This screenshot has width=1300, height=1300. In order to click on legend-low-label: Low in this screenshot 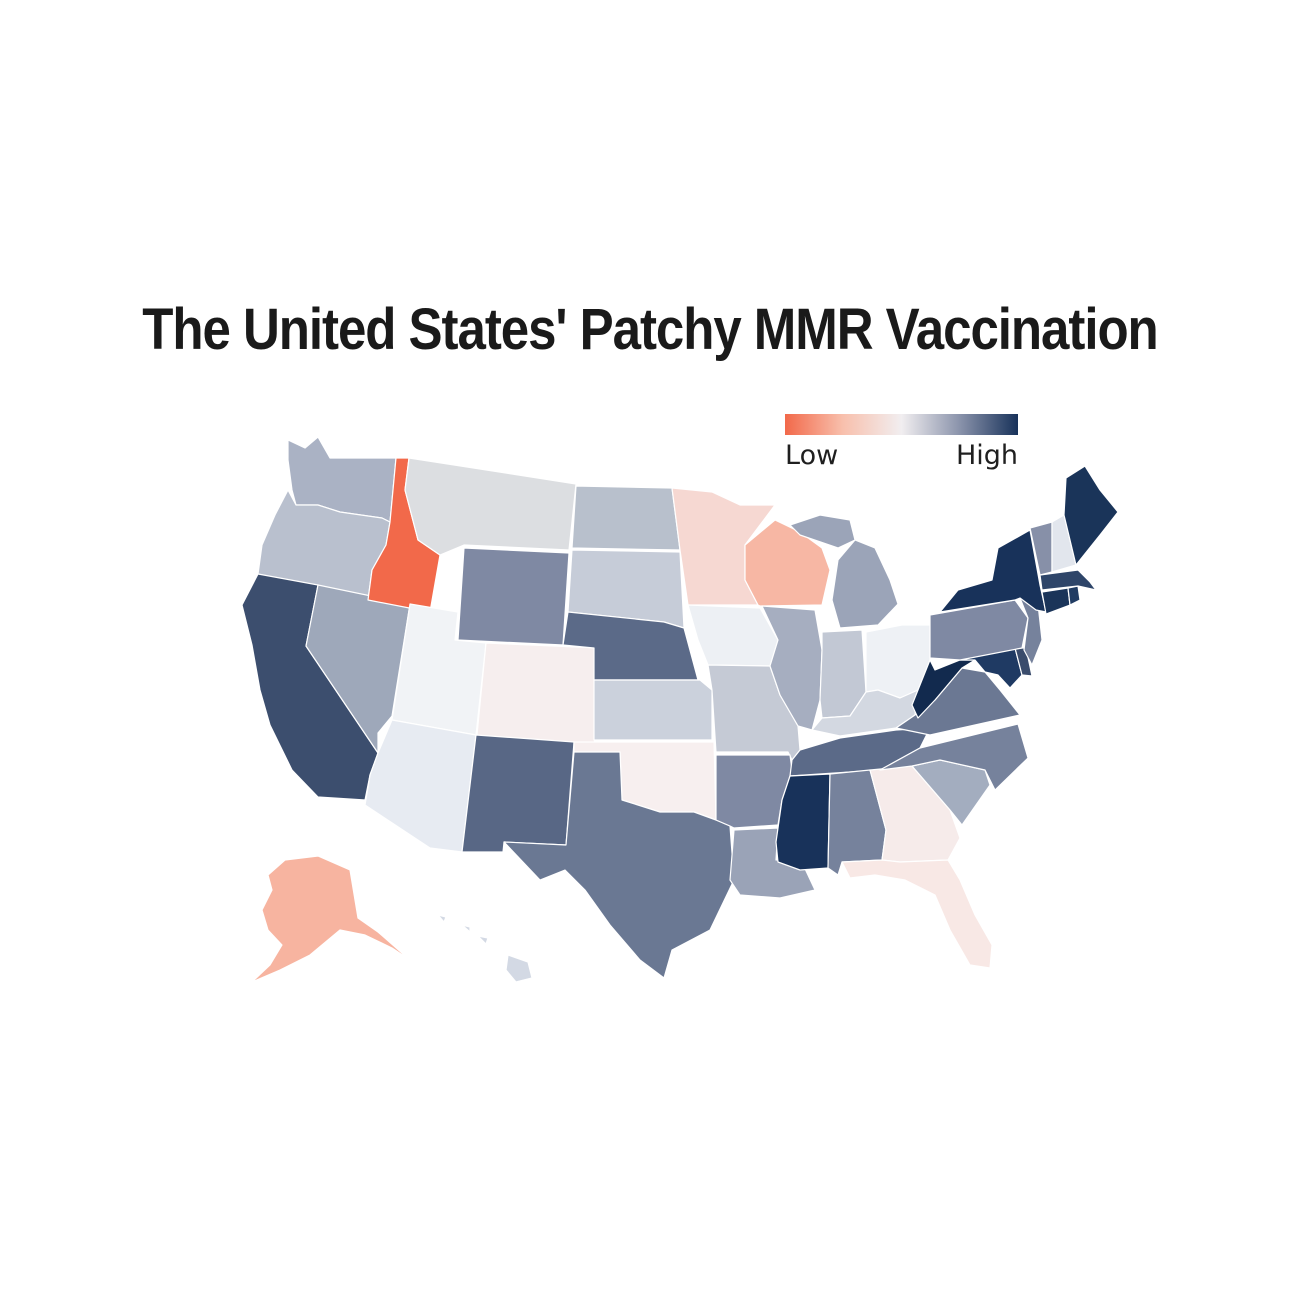, I will do `click(812, 455)`.